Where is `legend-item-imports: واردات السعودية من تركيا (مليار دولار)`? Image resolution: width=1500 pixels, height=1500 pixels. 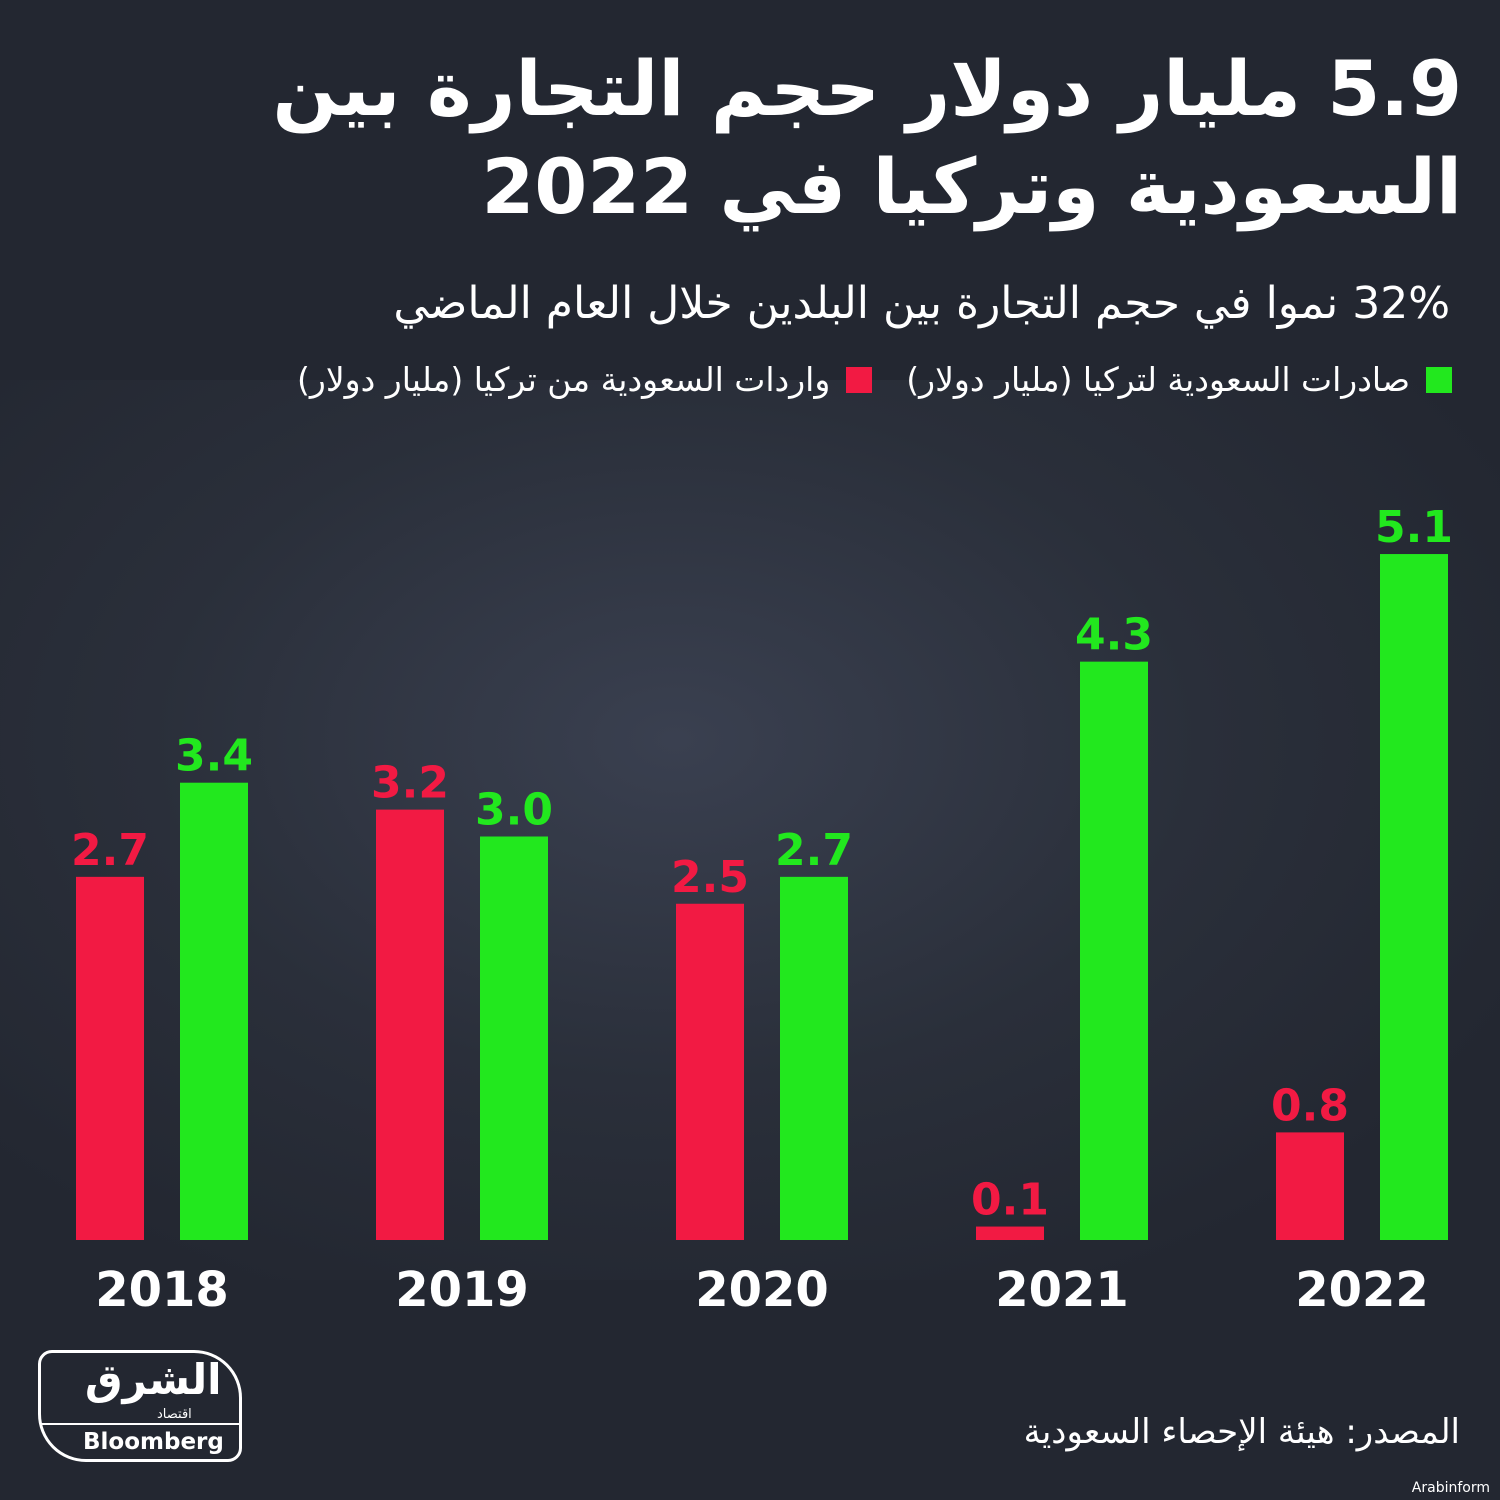 legend-item-imports: واردات السعودية من تركيا (مليار دولار) is located at coordinates (585, 379).